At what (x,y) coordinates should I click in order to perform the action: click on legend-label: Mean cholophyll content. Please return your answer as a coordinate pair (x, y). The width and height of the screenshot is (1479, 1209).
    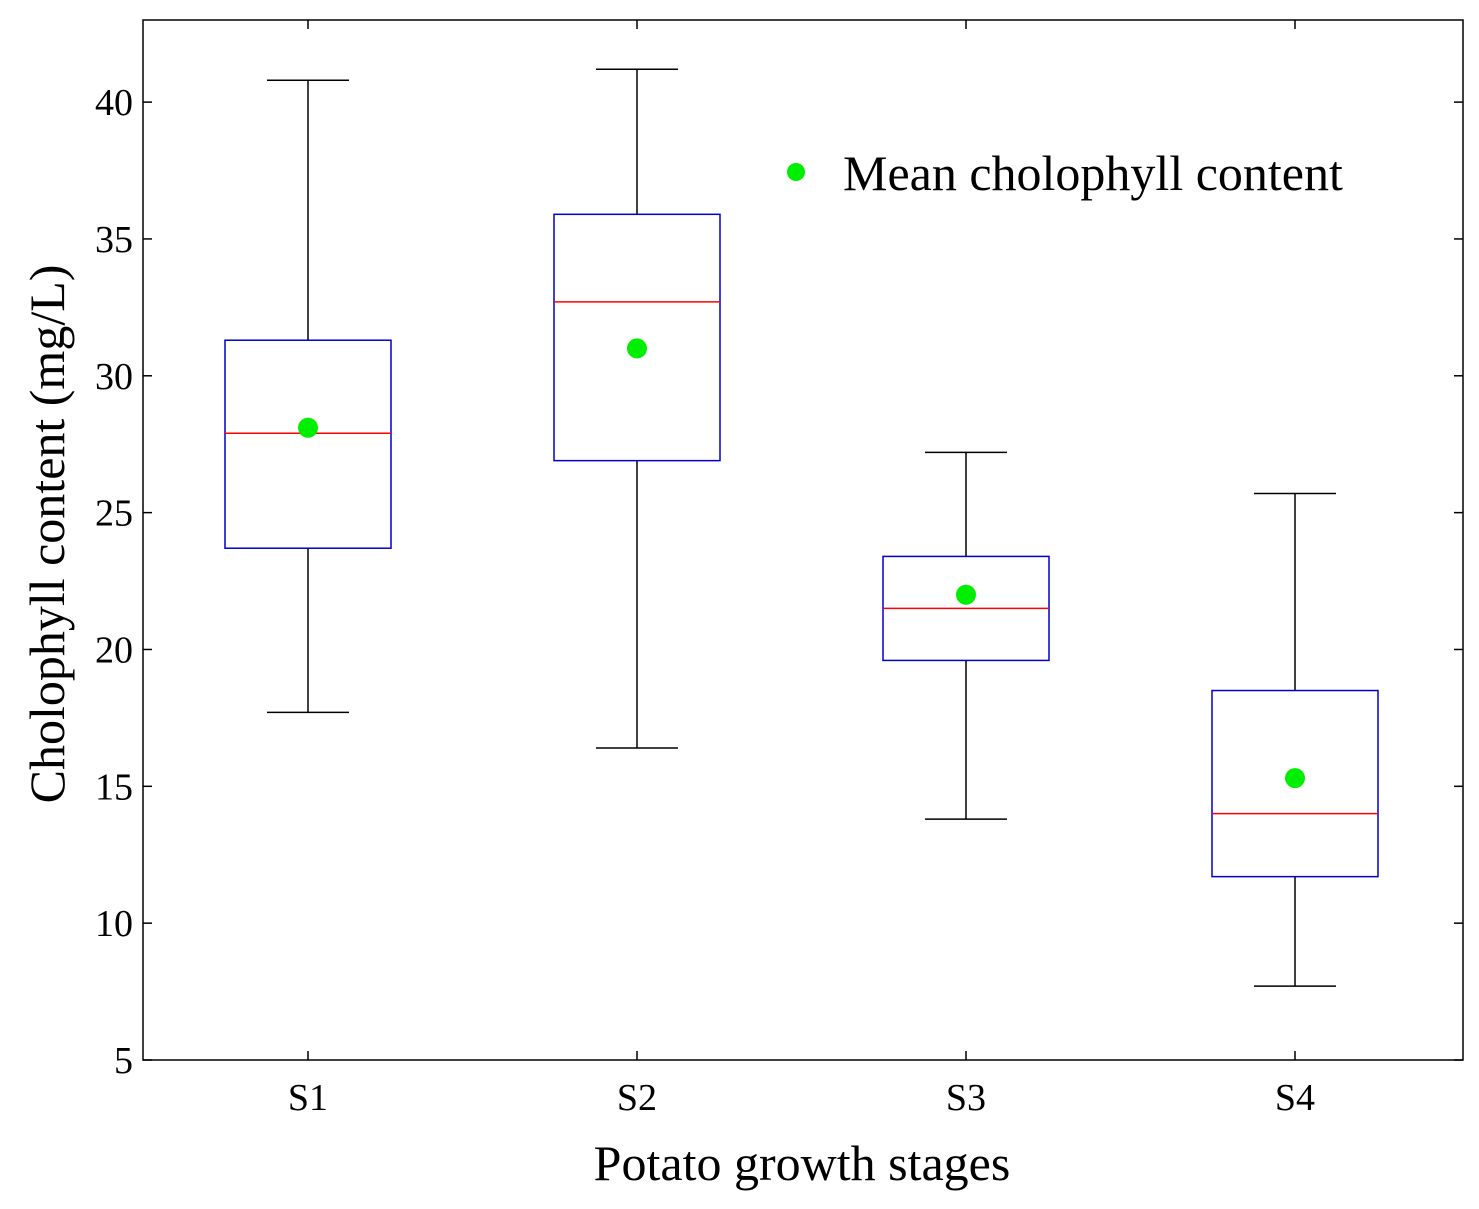
    Looking at the image, I should click on (1093, 173).